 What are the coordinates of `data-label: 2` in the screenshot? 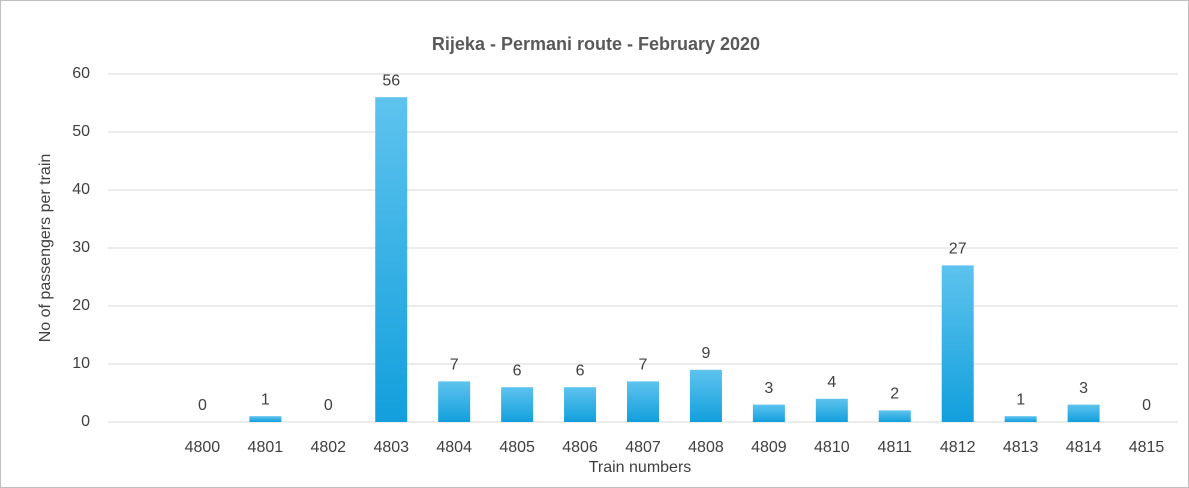 It's located at (894, 394).